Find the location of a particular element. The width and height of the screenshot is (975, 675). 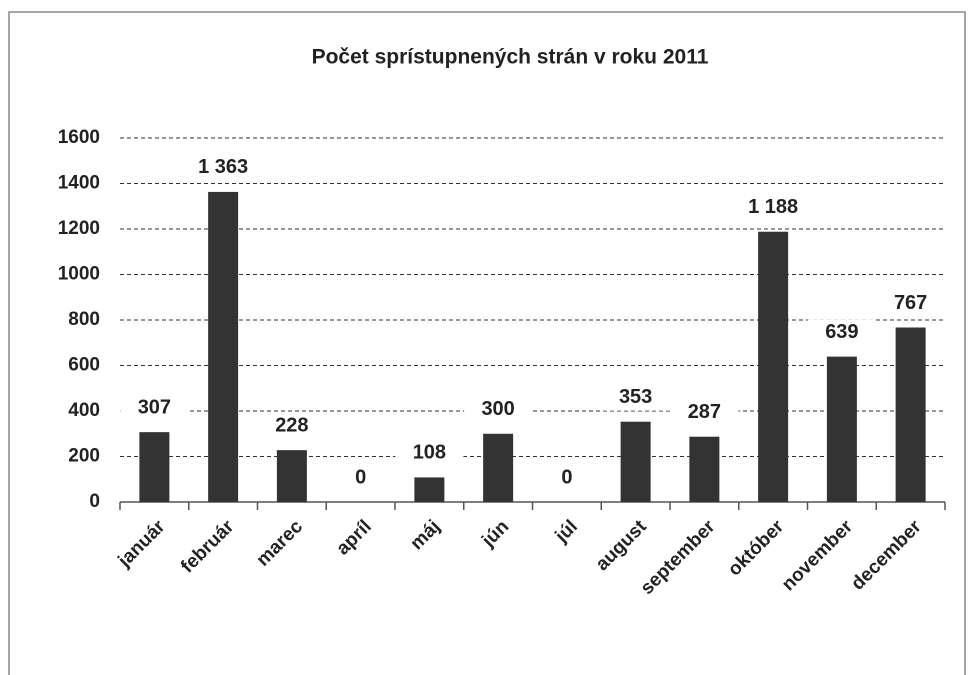

value-label: 228 is located at coordinates (291, 425).